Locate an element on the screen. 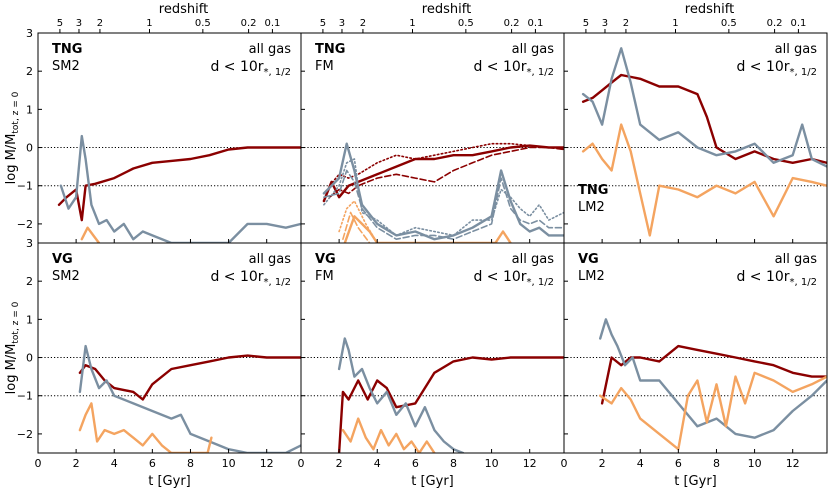  series-red-dashed is located at coordinates (446, 172).